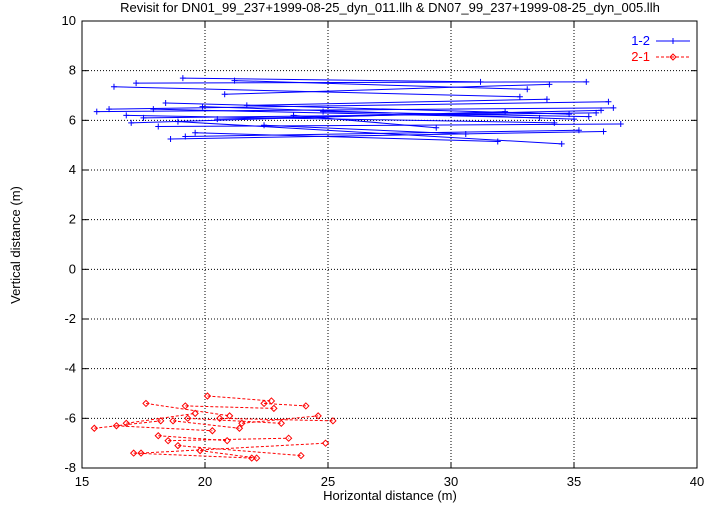 This screenshot has width=721, height=505. Describe the element at coordinates (328, 481) in the screenshot. I see `x-tick-label: 25` at that location.